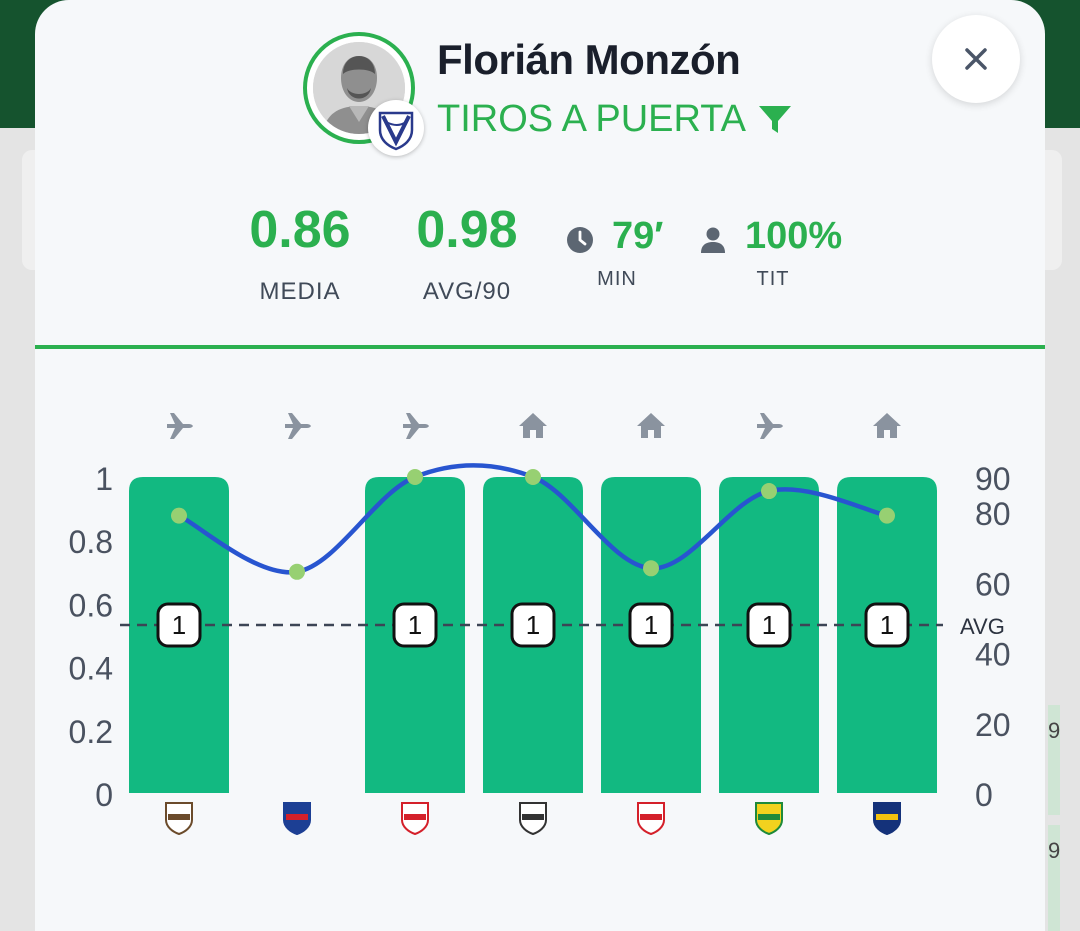 This screenshot has width=1080, height=931. I want to click on minutes-label: MIN, so click(617, 279).